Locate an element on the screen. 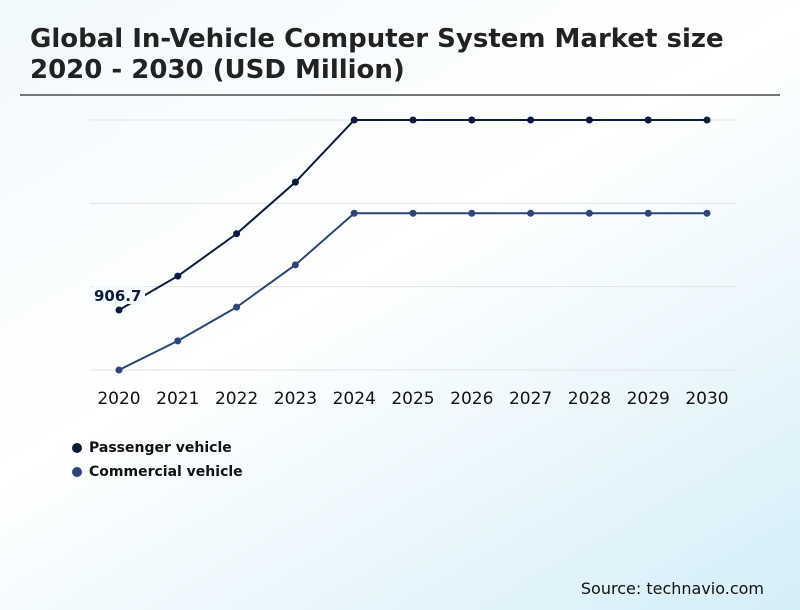 This screenshot has width=800, height=610. legend-marker-commercial is located at coordinates (77, 472).